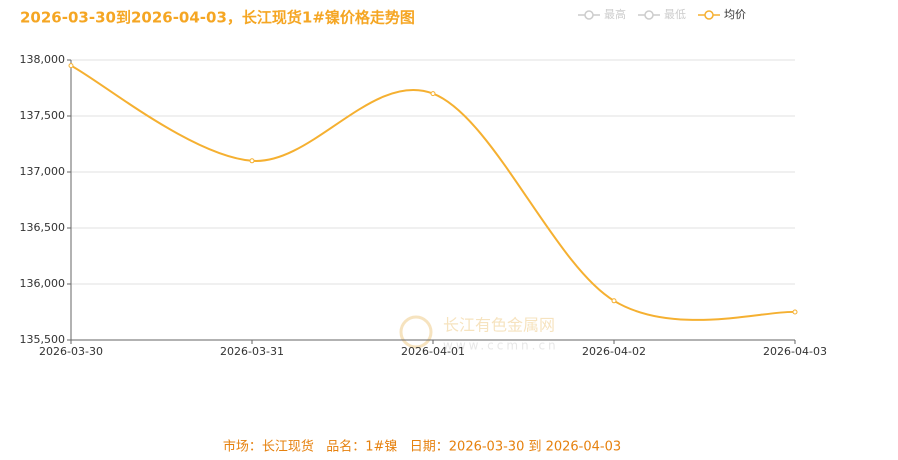 The width and height of the screenshot is (898, 460). I want to click on legend-label: 均价, so click(735, 14).